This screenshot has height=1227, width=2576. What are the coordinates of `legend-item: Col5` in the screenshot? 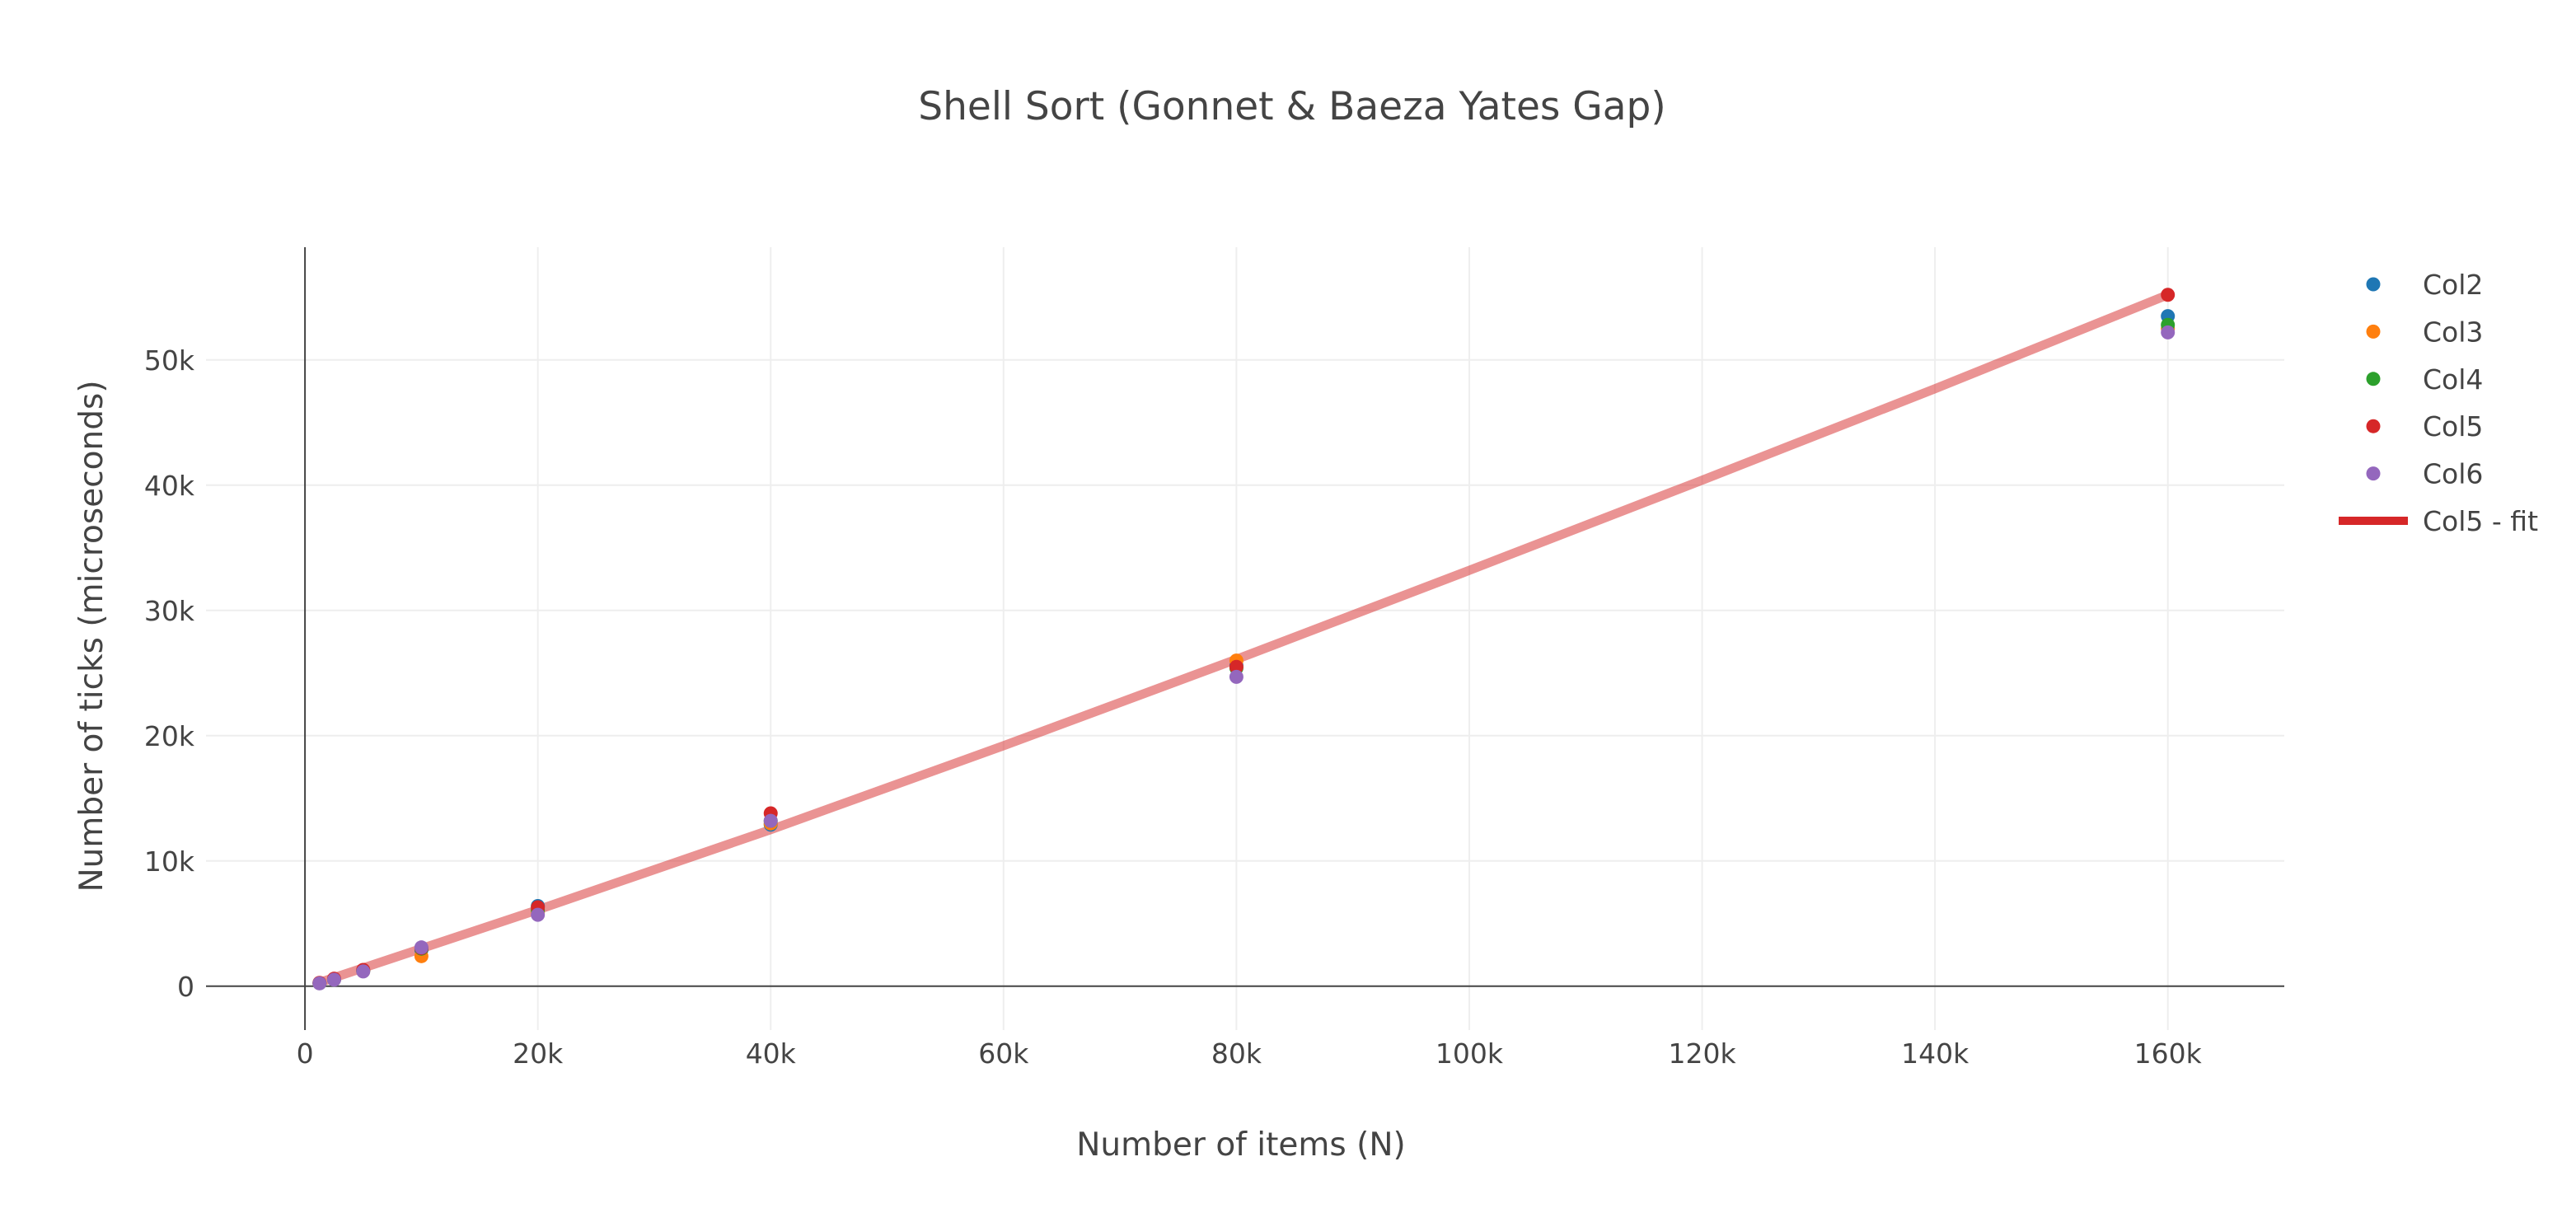 It's located at (2425, 426).